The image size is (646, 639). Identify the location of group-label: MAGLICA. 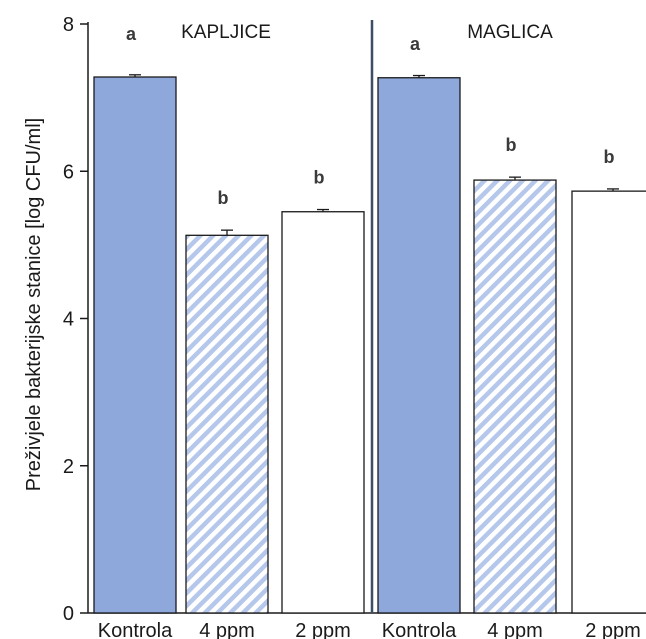
(510, 32).